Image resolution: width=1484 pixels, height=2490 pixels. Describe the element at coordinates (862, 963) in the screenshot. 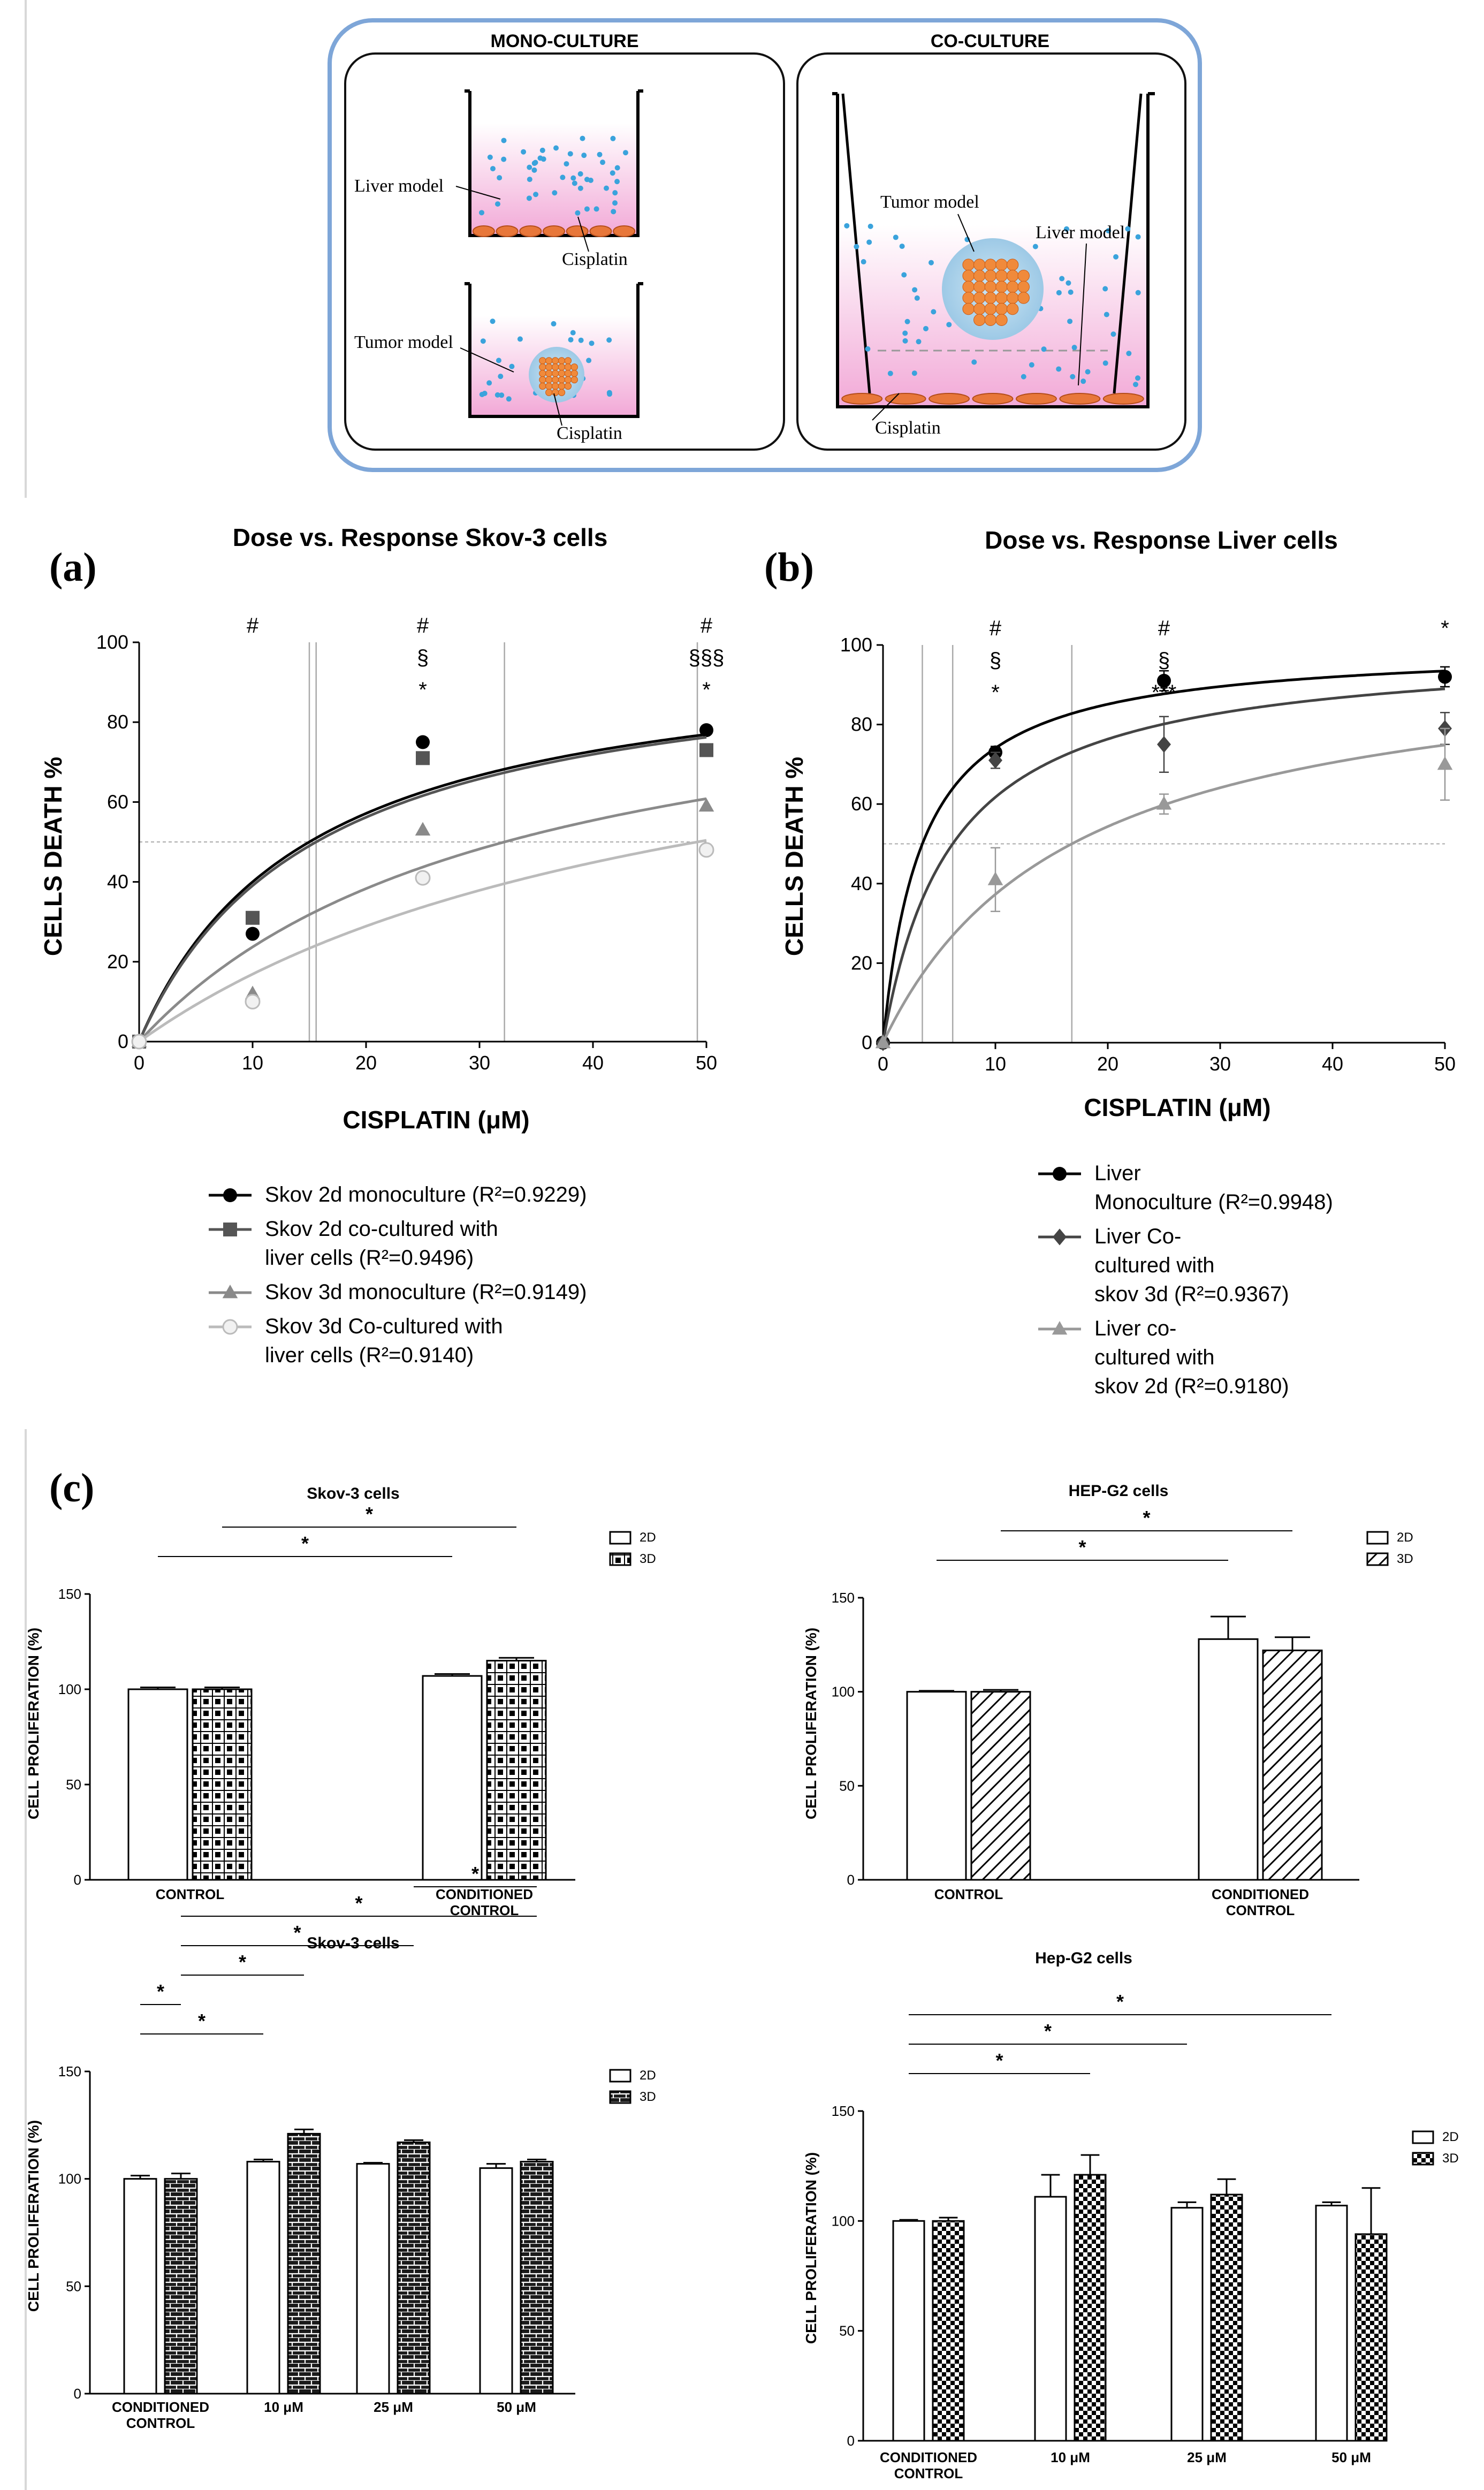

I see `y-tick-label: 20` at that location.